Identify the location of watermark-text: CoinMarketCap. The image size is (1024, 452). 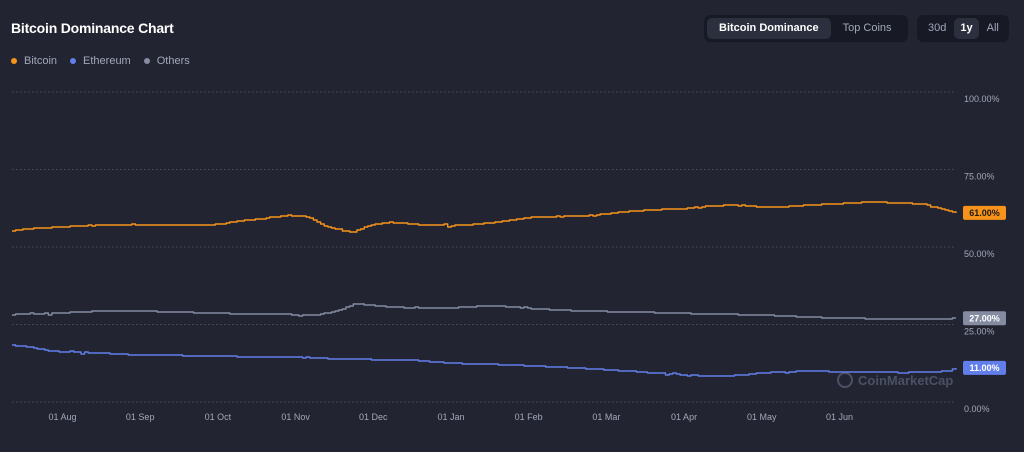
(905, 380).